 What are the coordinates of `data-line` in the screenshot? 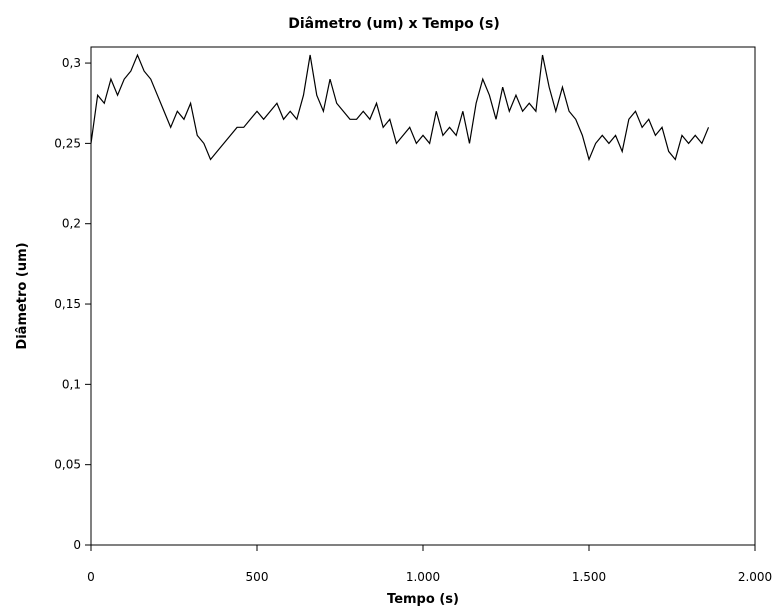 It's located at (400, 107).